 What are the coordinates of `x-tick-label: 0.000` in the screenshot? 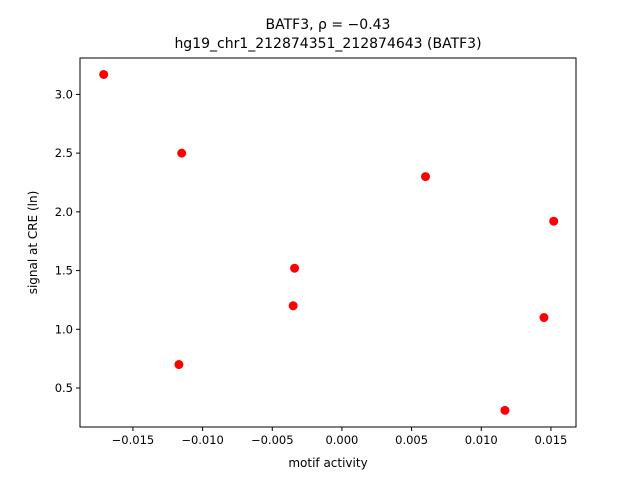 It's located at (341, 440).